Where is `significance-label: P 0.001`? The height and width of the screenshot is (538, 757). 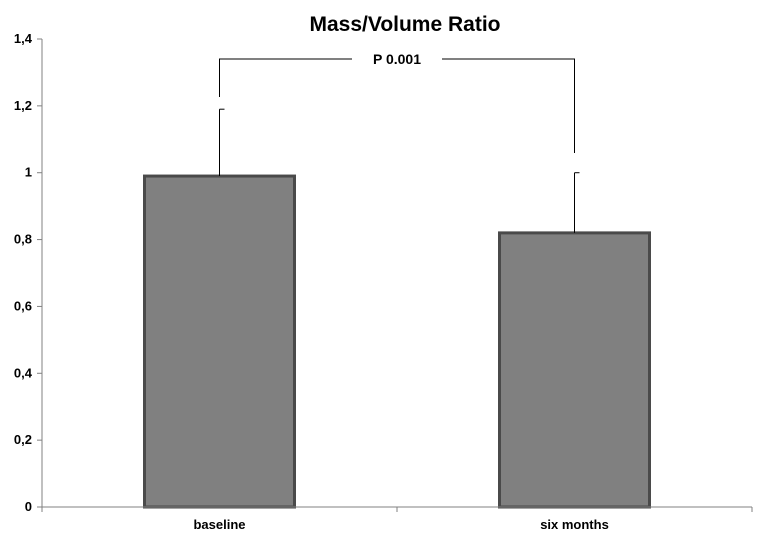 significance-label: P 0.001 is located at coordinates (397, 59).